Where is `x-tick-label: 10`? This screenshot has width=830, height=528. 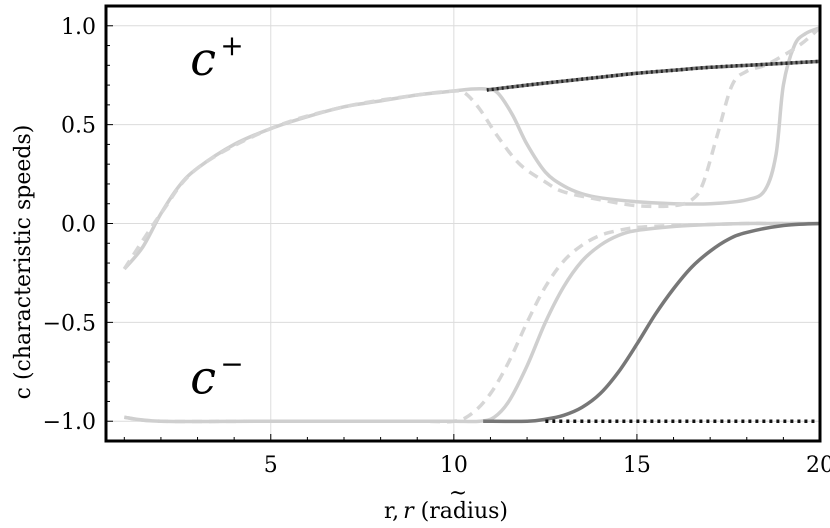
x-tick-label: 10 is located at coordinates (454, 465).